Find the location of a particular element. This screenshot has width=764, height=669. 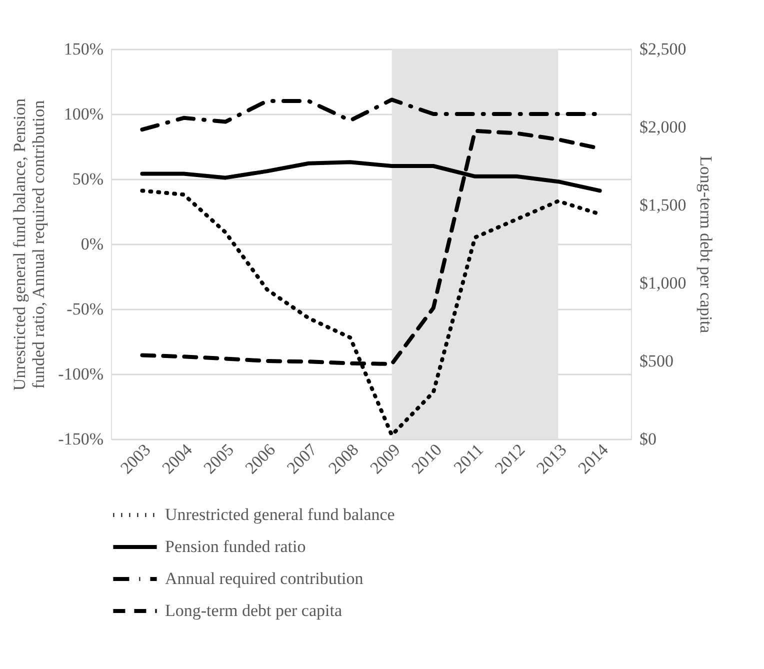

legend-label: Long-term debt per capita is located at coordinates (253, 610).